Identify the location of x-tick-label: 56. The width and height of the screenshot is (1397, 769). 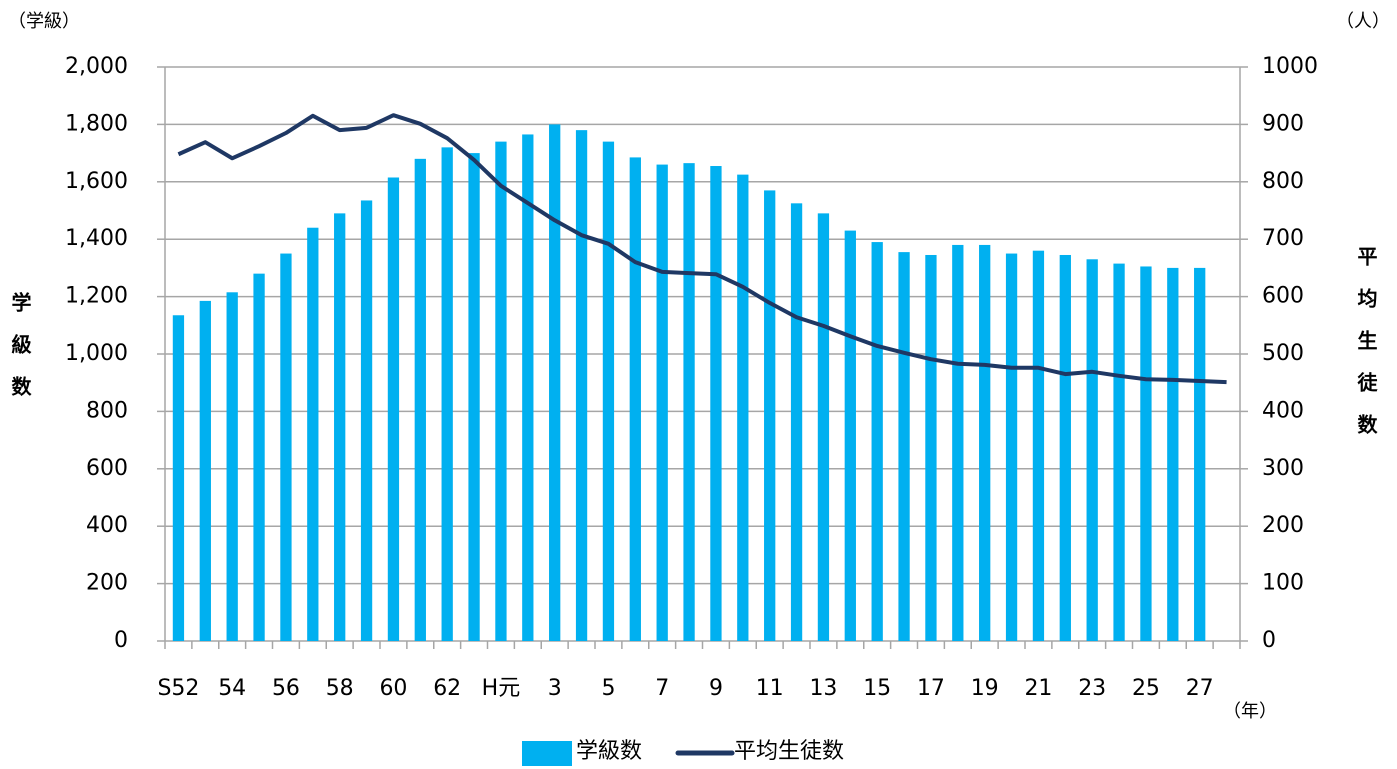
(286, 688).